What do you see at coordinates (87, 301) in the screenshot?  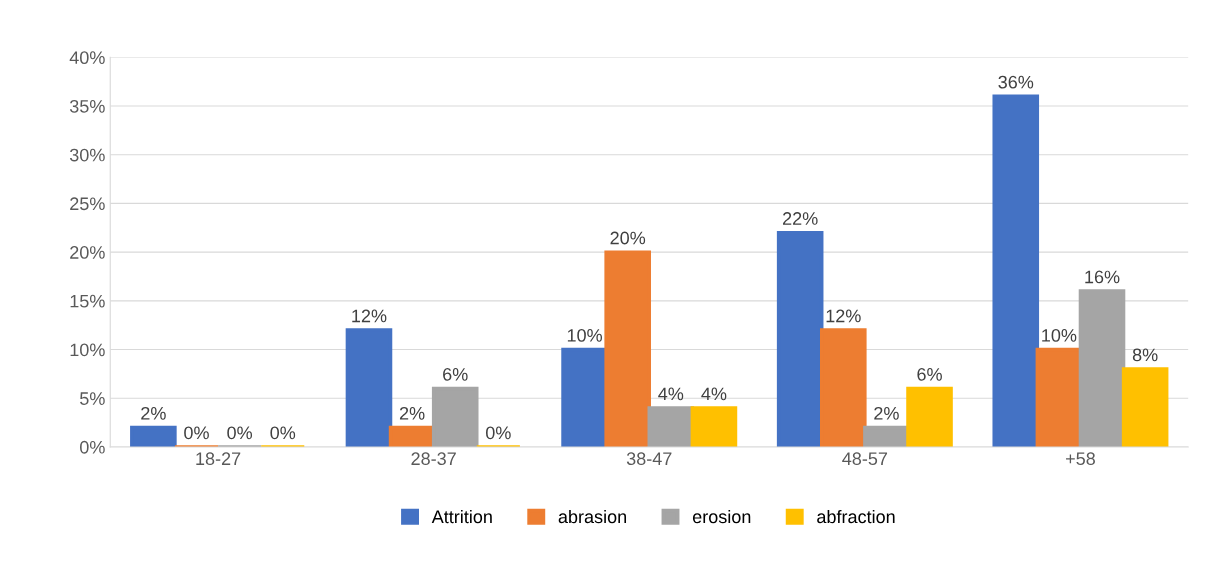 I see `y-tick-label: 15%` at bounding box center [87, 301].